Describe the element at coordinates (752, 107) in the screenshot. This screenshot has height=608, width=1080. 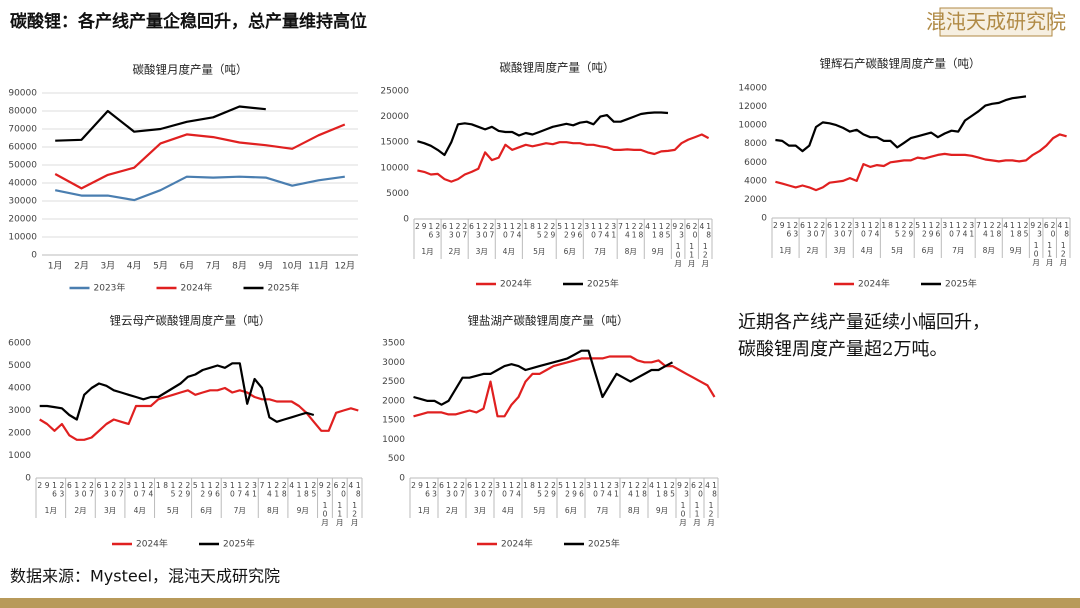
I see `y-tick-label: 12000` at that location.